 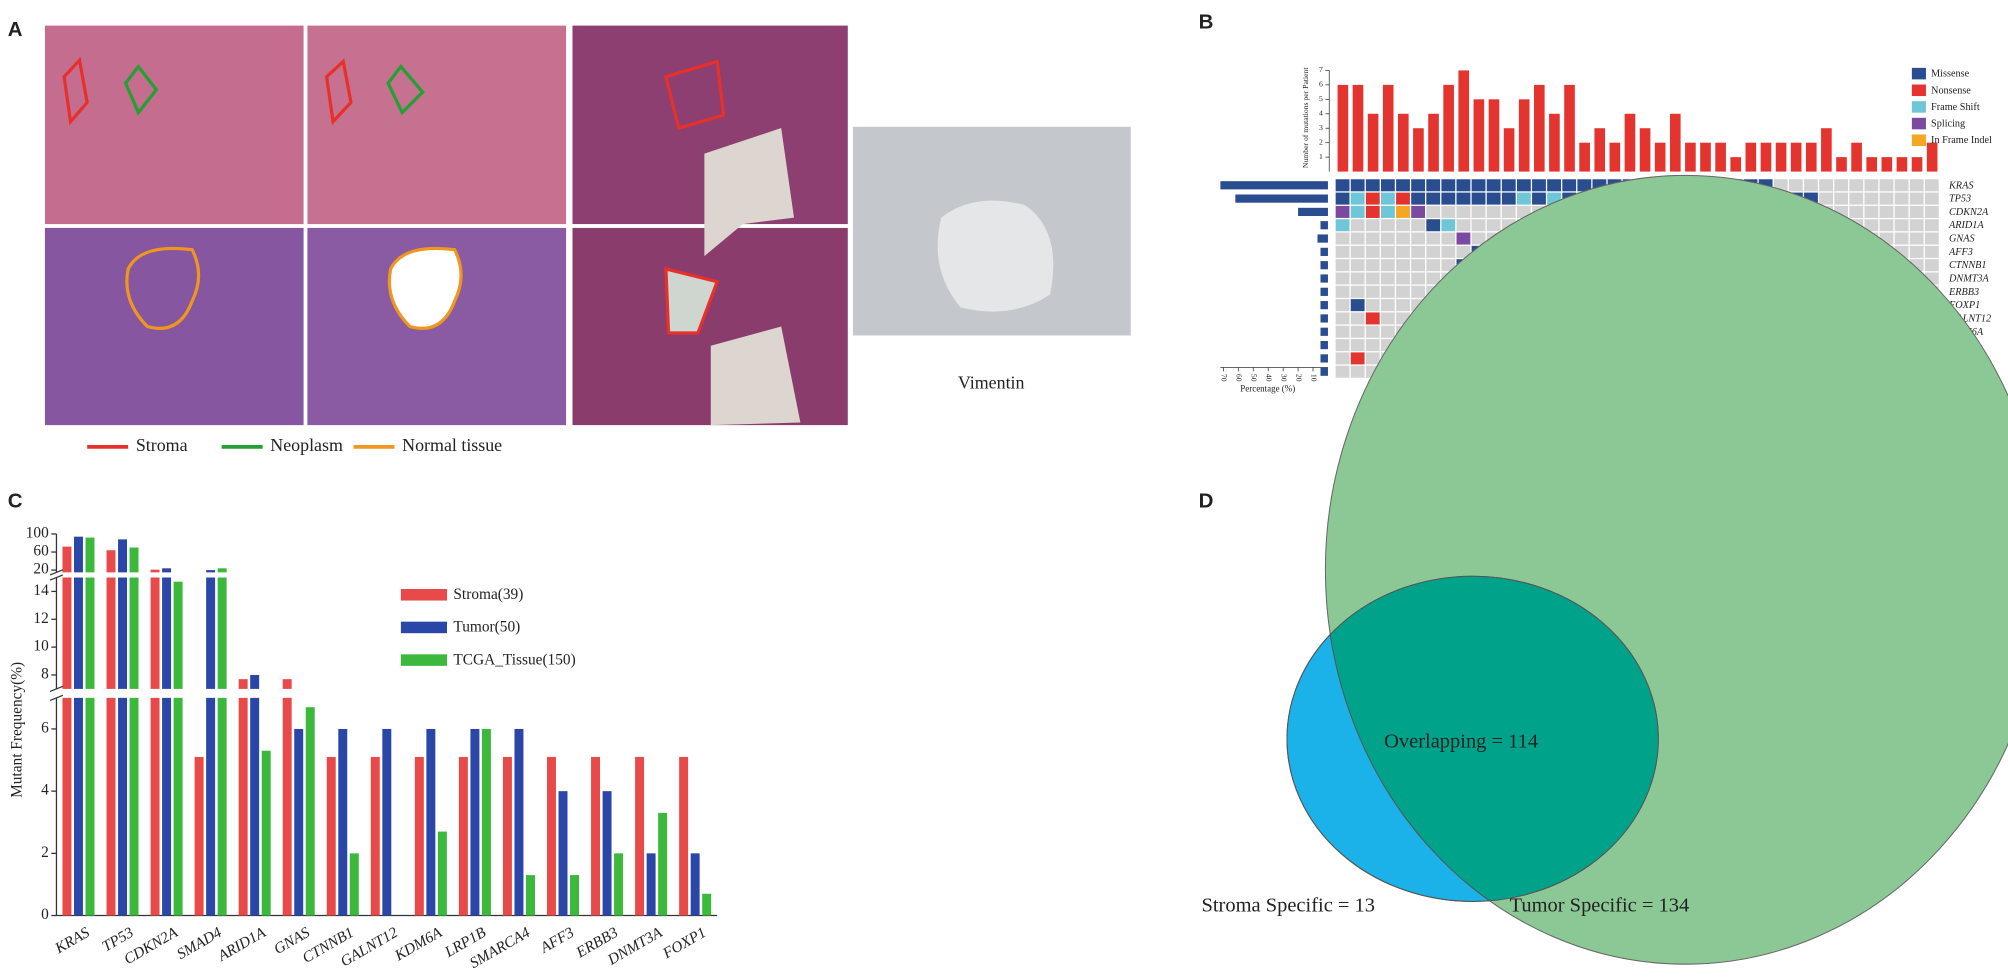 What do you see at coordinates (1321, 141) in the screenshot?
I see `y-tick-label: 2` at bounding box center [1321, 141].